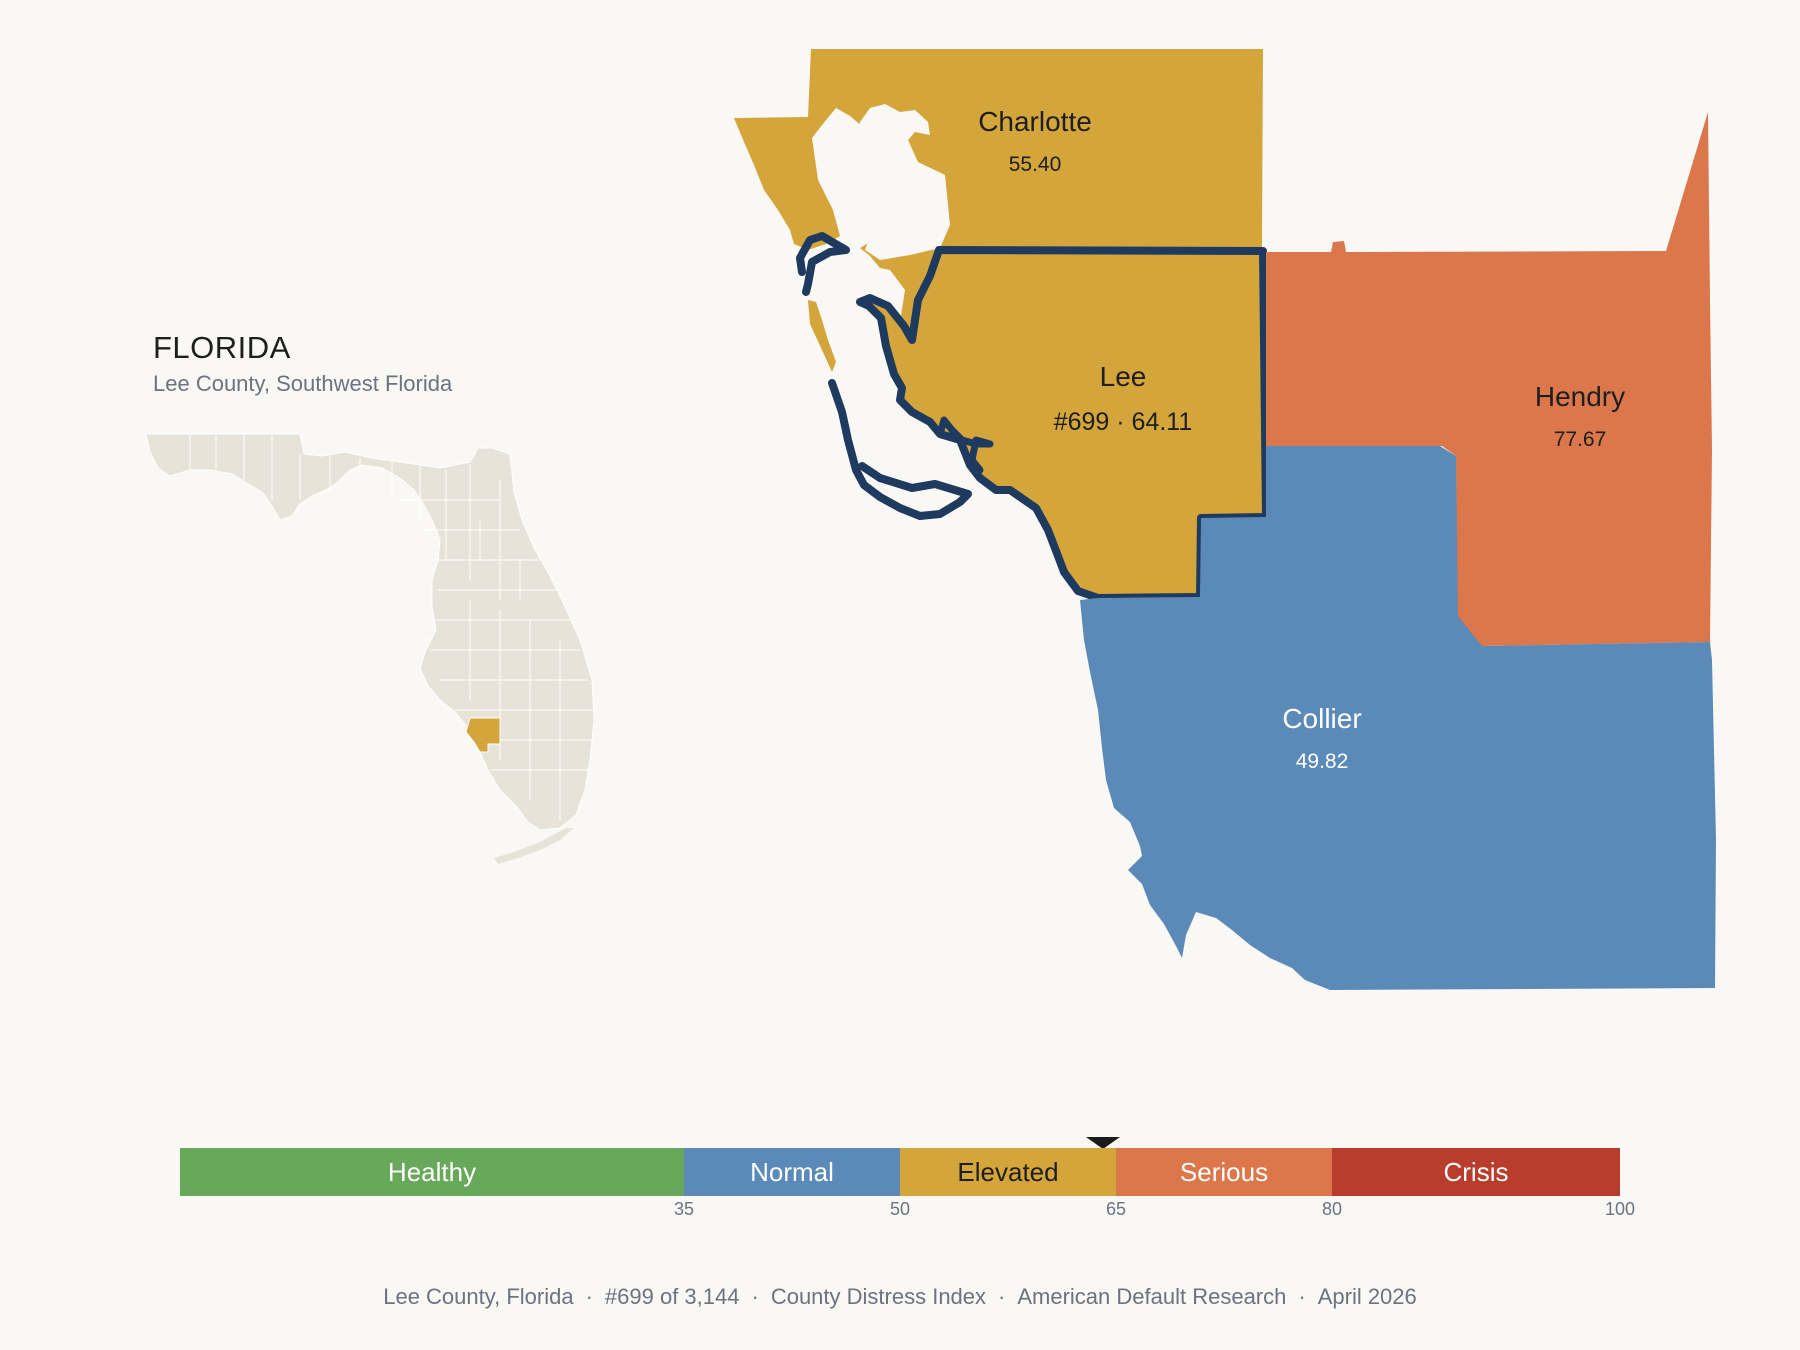  What do you see at coordinates (1580, 439) in the screenshot?
I see `label-hendry-value: 77.67` at bounding box center [1580, 439].